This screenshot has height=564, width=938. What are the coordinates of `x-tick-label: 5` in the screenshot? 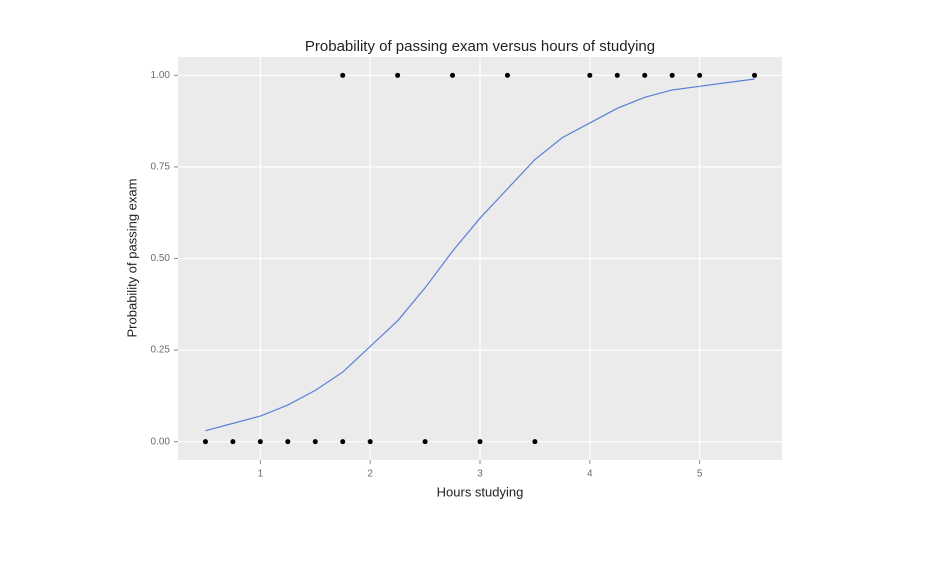 It's located at (700, 474).